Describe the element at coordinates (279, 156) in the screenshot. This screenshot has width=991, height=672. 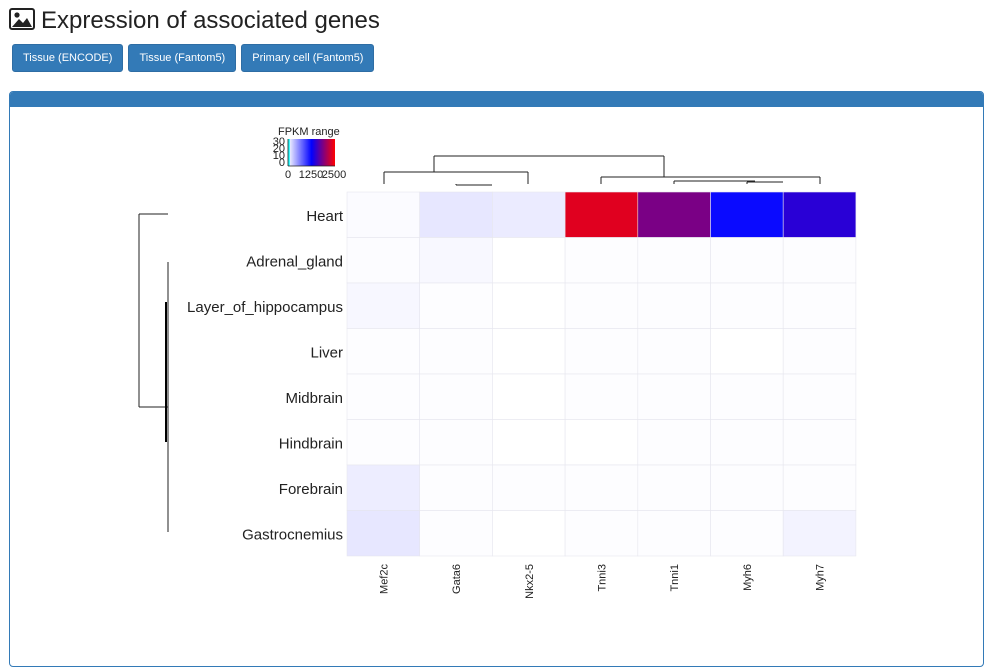
I see `legend-y-tick: 10` at that location.